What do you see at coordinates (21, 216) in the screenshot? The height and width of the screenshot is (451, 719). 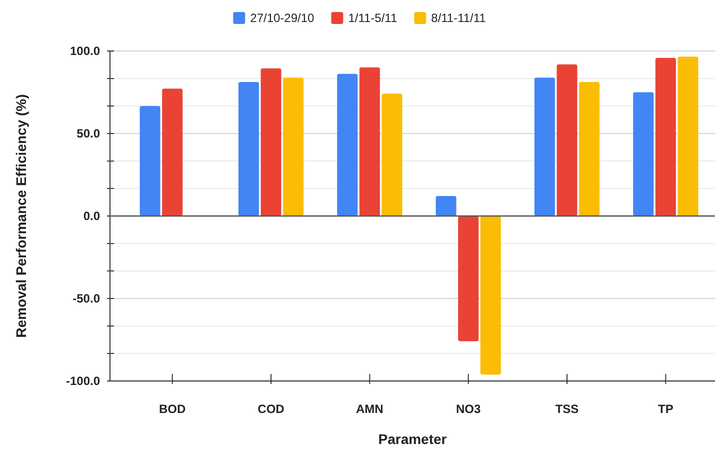 I see `y-axis-title: Removal Performance Efficiency (%)` at bounding box center [21, 216].